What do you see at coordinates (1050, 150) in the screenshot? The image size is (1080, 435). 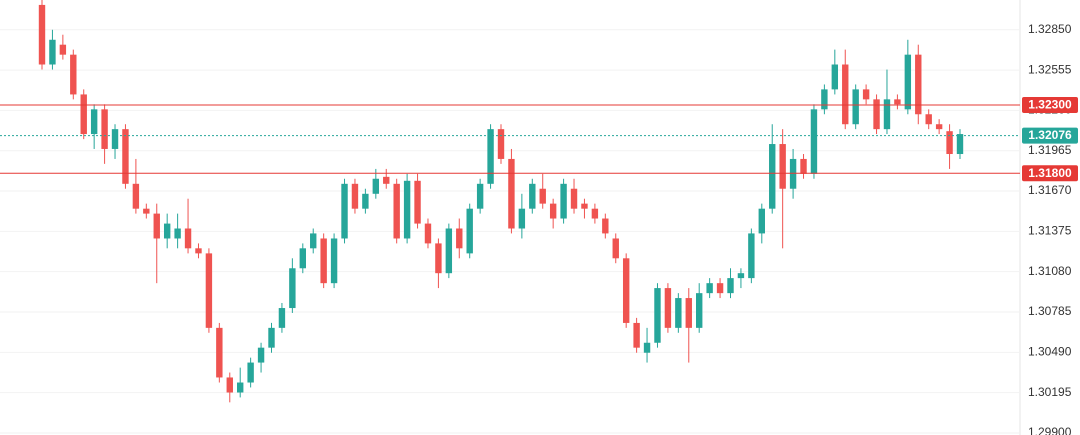 I see `y-tick-label: 1.31965` at bounding box center [1050, 150].